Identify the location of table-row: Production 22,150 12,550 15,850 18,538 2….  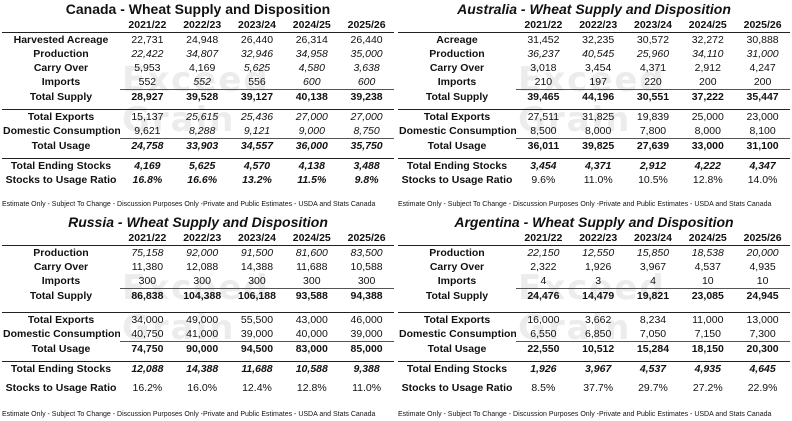
(594, 253).